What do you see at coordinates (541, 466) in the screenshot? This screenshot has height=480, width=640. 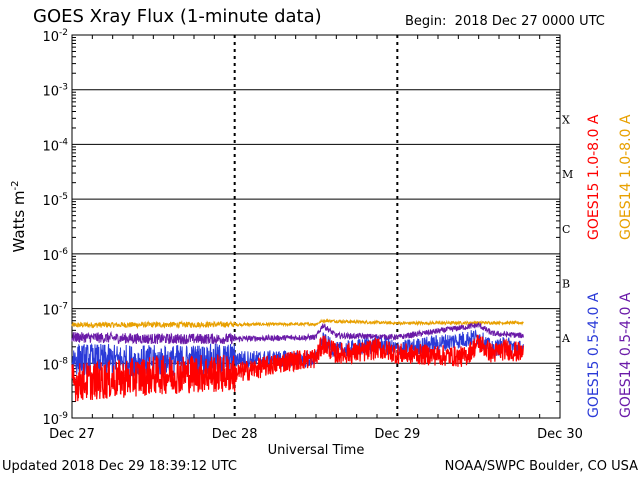 I see `data-credit: NOAA/SWPC Boulder, CO USA` at bounding box center [541, 466].